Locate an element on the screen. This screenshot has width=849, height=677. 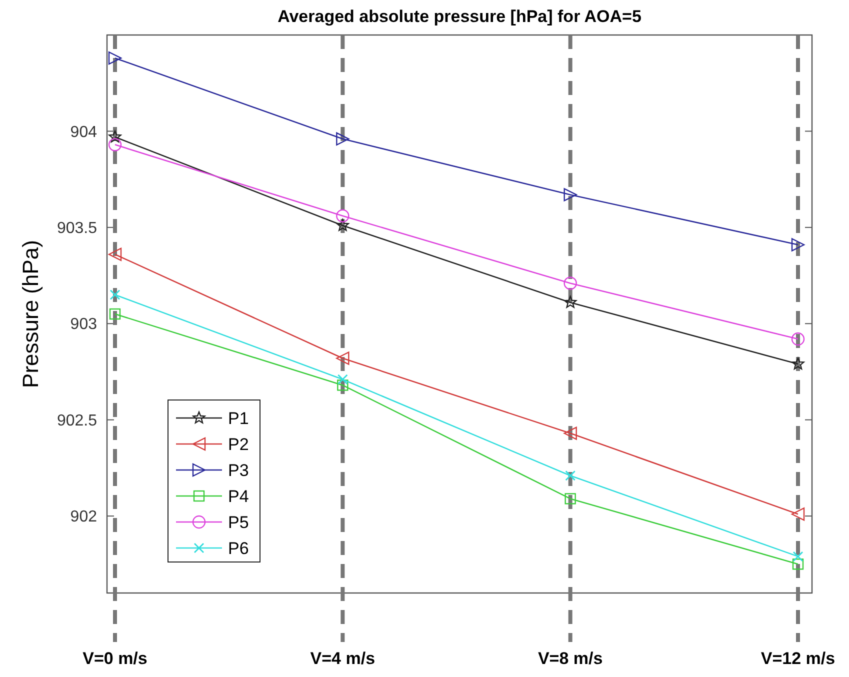
x-tick-label: V=4 m/s is located at coordinates (343, 658).